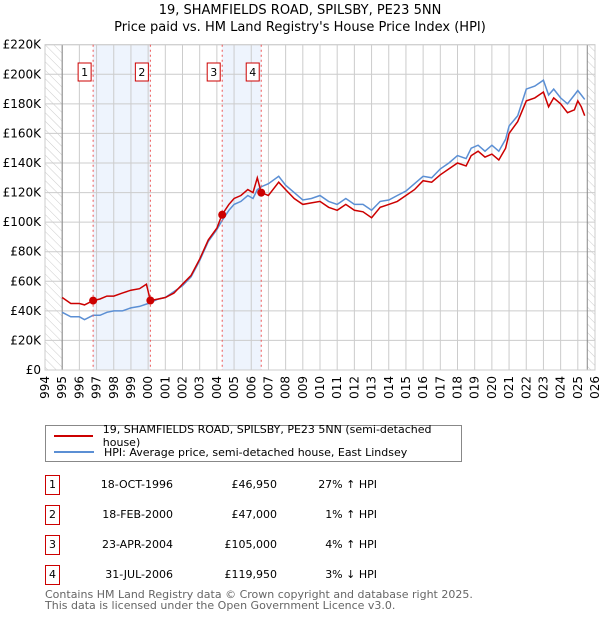 The height and width of the screenshot is (620, 600). What do you see at coordinates (136, 484) in the screenshot?
I see `transaction-date: 18-OCT-1996` at bounding box center [136, 484].